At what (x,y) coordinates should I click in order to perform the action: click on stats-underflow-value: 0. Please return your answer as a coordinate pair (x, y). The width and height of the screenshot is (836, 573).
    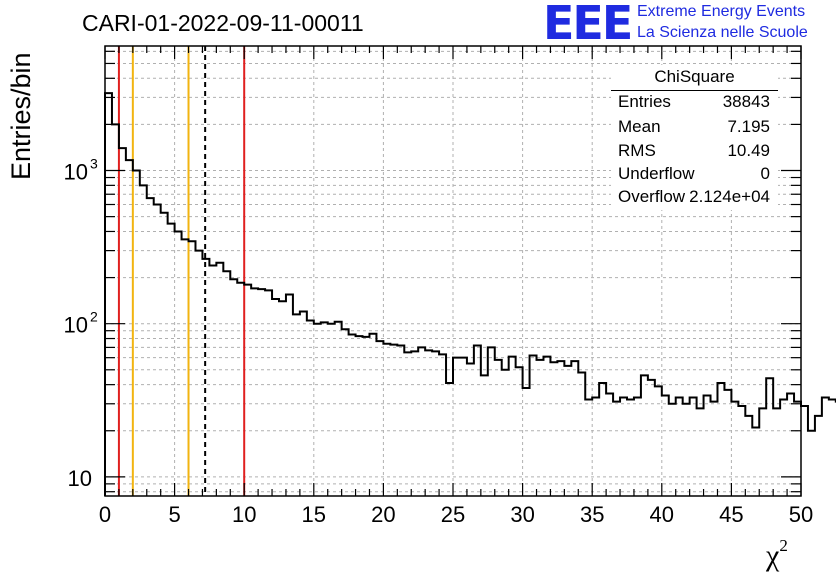
    Looking at the image, I should click on (765, 173).